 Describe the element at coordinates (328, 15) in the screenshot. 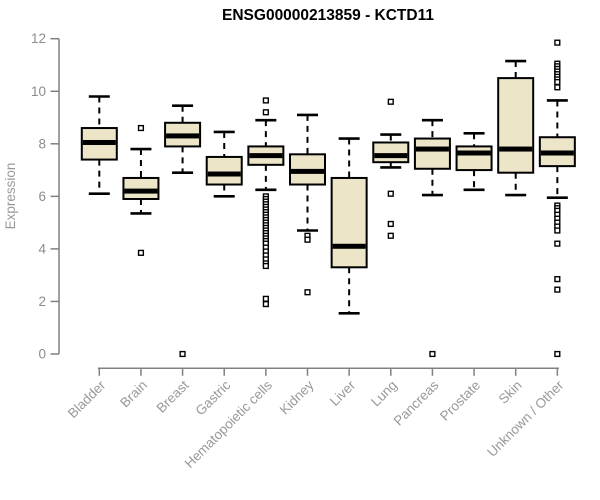

I see `chart-title: ENSG00000213859 - KCTD11` at that location.